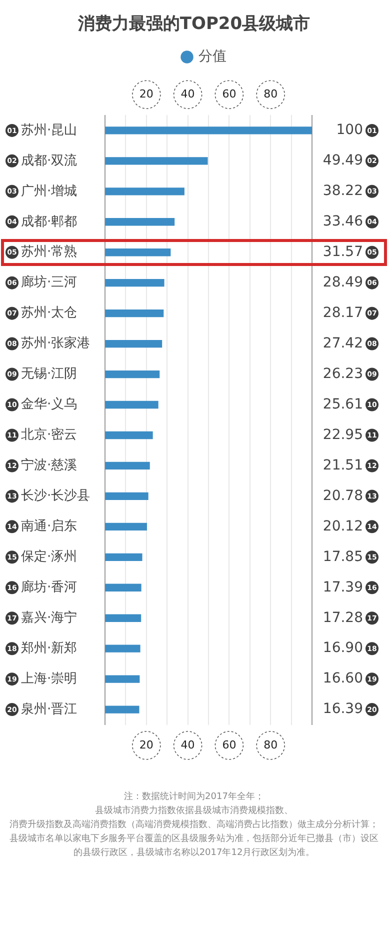 This screenshot has height=931, width=388. What do you see at coordinates (194, 811) in the screenshot?
I see `text: 县级城市消费力指数依据县级城市消费规模指数、` at bounding box center [194, 811].